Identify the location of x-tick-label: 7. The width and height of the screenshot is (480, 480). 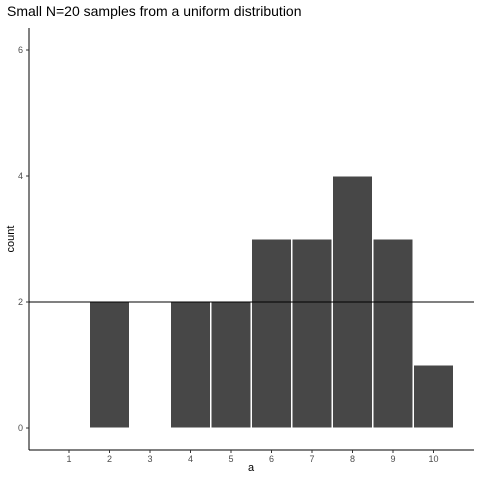
(311, 459).